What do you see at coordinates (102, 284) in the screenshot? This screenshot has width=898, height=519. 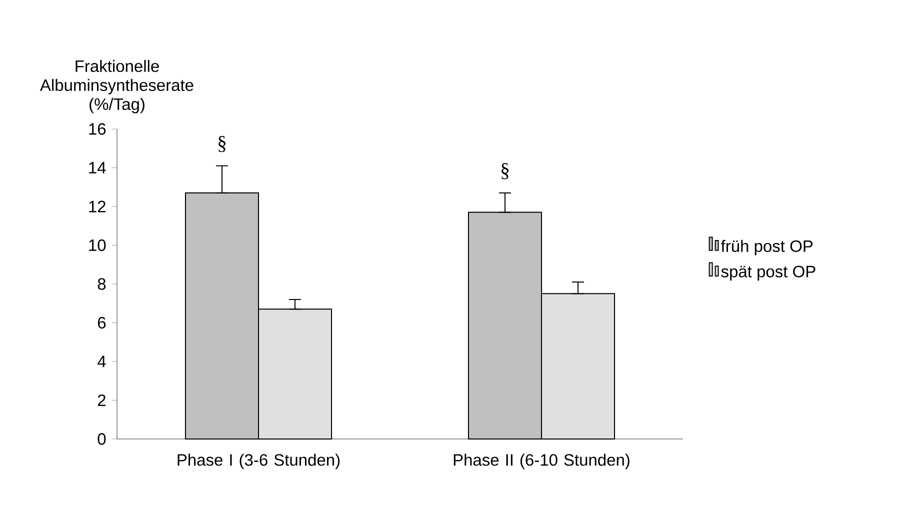 I see `y-tick-label: 8` at bounding box center [102, 284].